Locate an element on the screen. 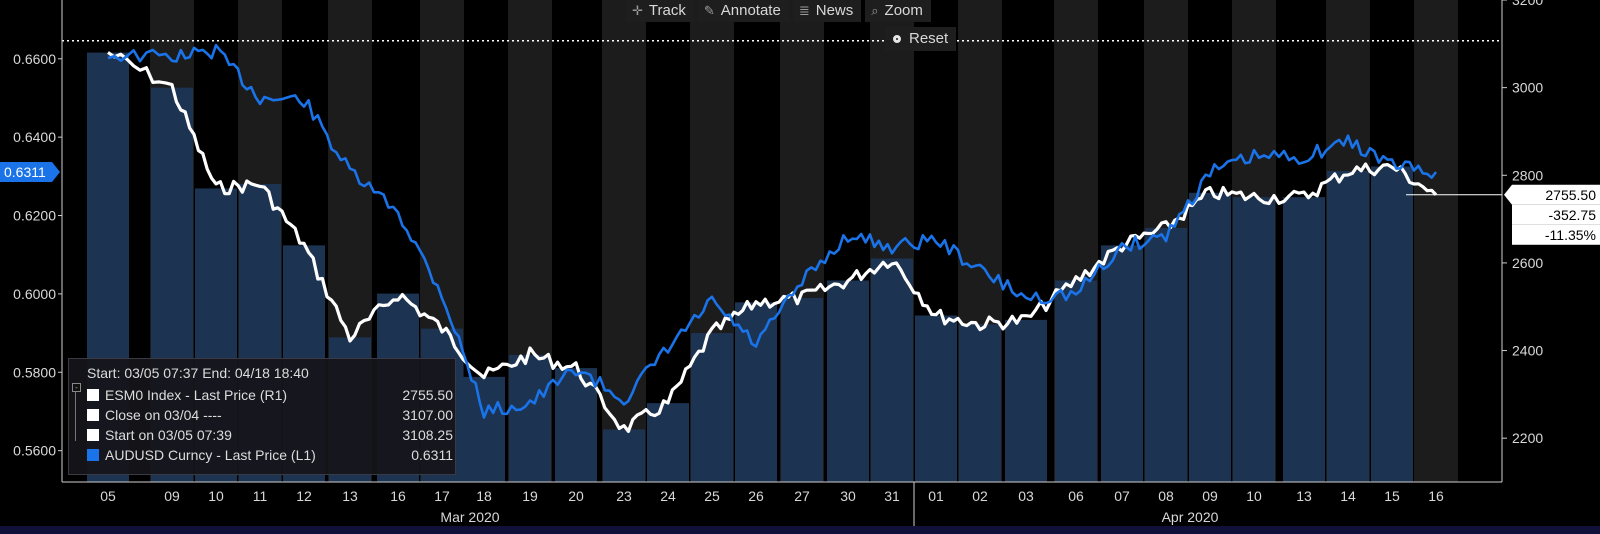 This screenshot has width=1600, height=534. legend-value: 2755.50 is located at coordinates (427, 395).